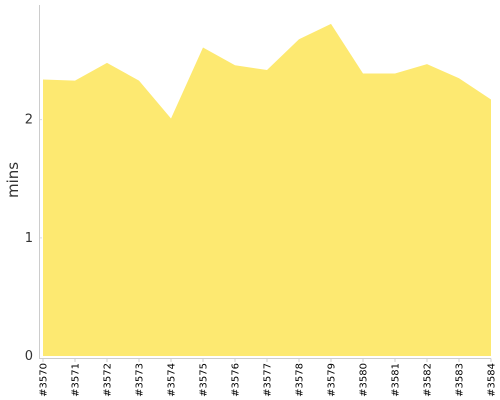 The image size is (500, 400). What do you see at coordinates (460, 380) in the screenshot?
I see `x-tick-label-3583: #3583` at bounding box center [460, 380].